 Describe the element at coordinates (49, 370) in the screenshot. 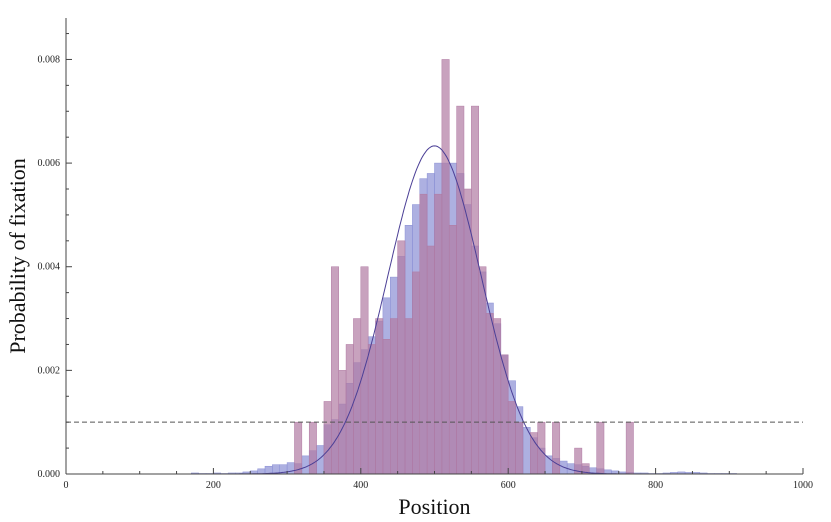

I see `y-tick-label: 0.002` at that location.